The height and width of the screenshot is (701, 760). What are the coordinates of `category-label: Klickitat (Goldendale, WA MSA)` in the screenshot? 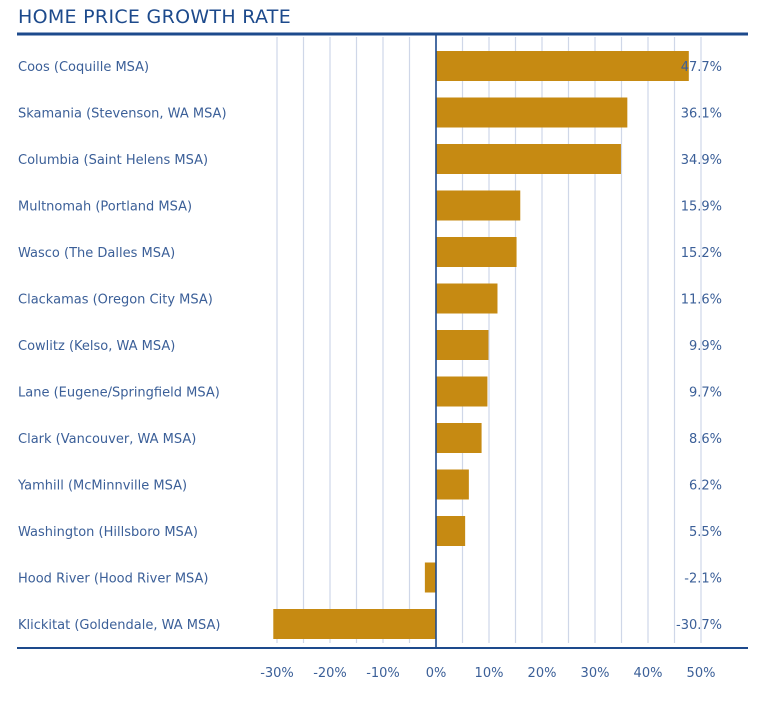 It's located at (119, 625).